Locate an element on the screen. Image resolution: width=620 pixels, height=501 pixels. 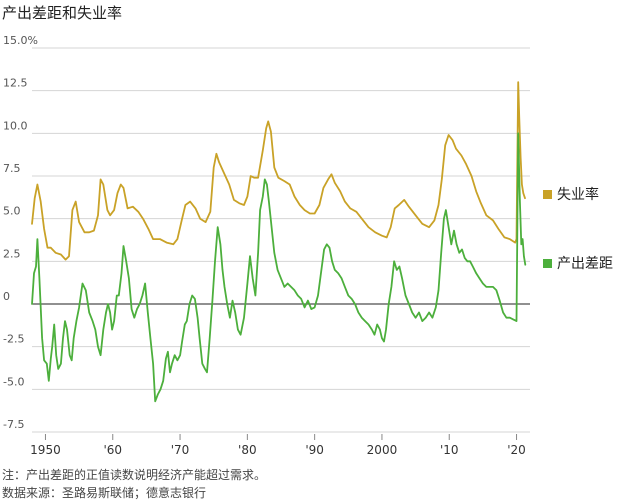
y-tick-label: -5.0 is located at coordinates (13, 381).